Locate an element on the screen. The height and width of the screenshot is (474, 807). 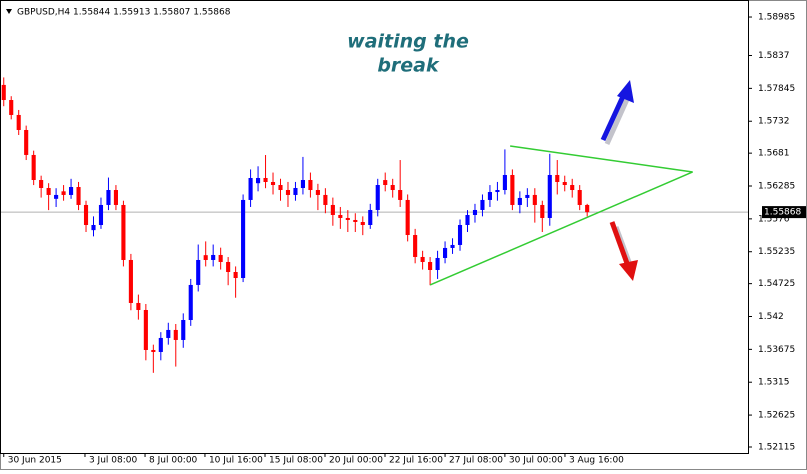
y-tick-label: 1.52115 is located at coordinates (776, 447).